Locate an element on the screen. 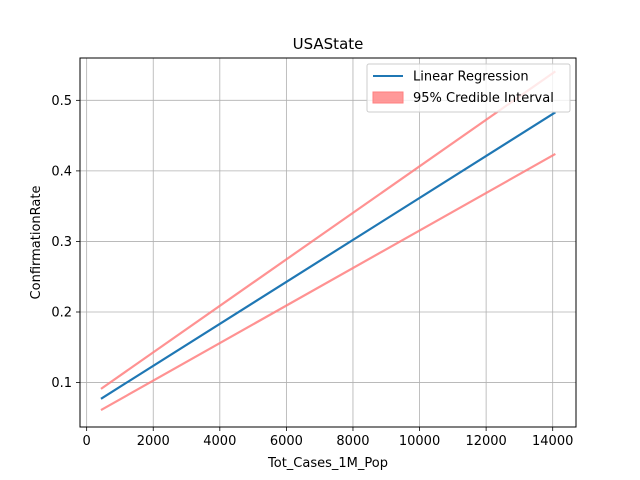 The image size is (640, 480). x-tick-label: 14000 is located at coordinates (552, 441).